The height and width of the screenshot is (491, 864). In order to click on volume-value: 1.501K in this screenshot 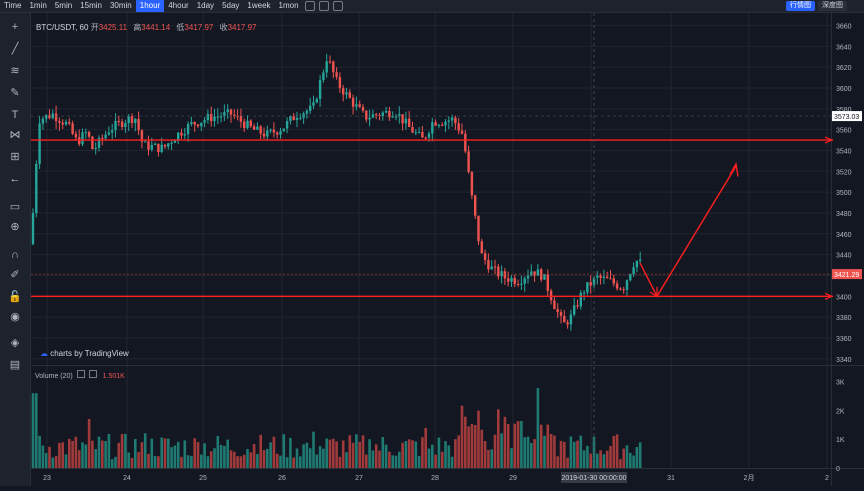, I will do `click(113, 376)`.